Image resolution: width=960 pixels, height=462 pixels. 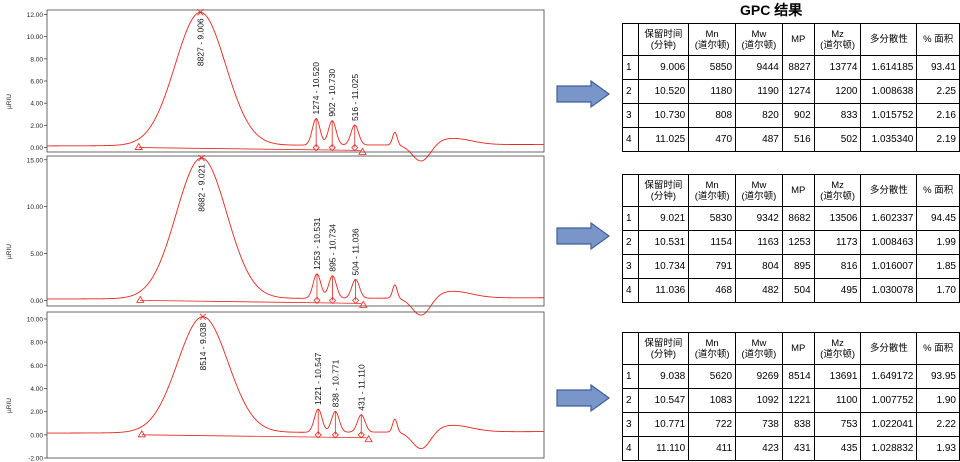 I want to click on peak-label: 8827 - 9.006, so click(x=200, y=42).